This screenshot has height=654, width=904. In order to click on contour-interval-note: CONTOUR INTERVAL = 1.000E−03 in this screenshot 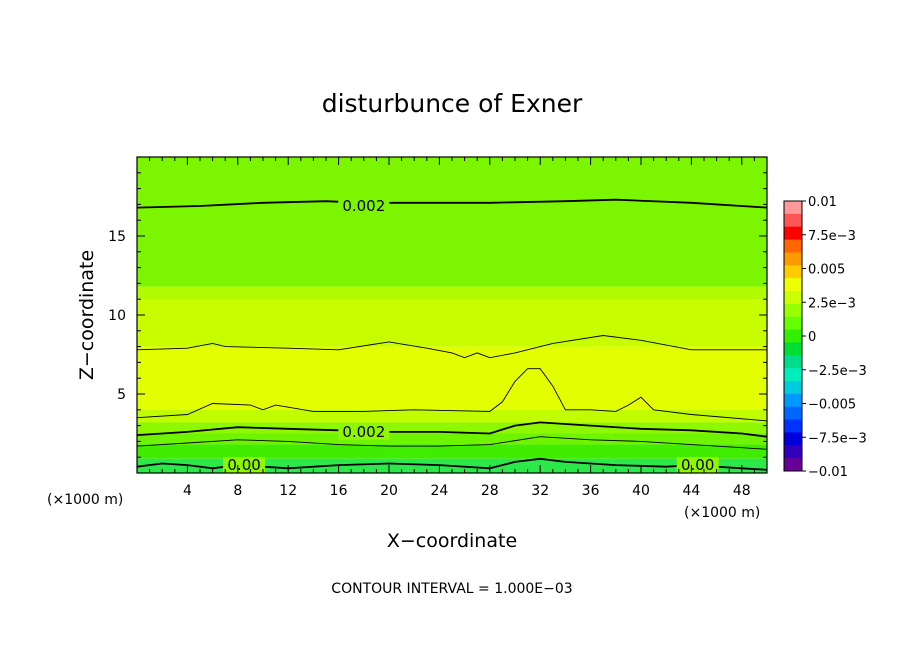, I will do `click(451, 589)`.